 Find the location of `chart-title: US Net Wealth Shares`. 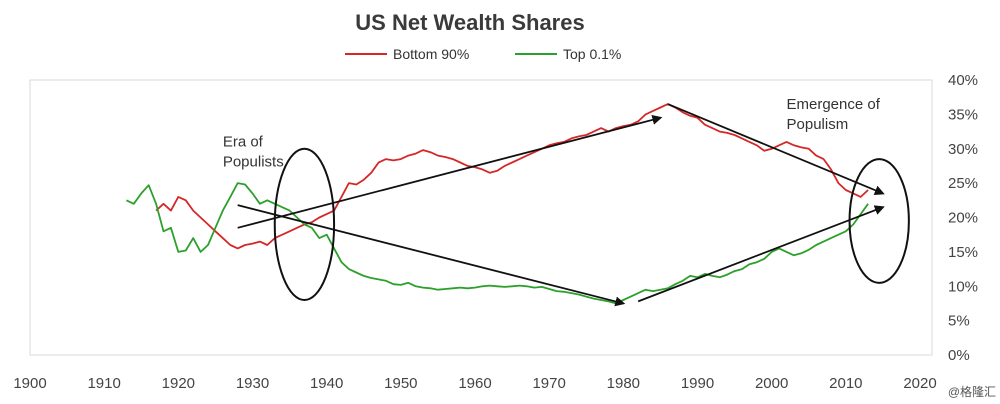

chart-title: US Net Wealth Shares is located at coordinates (469, 22).